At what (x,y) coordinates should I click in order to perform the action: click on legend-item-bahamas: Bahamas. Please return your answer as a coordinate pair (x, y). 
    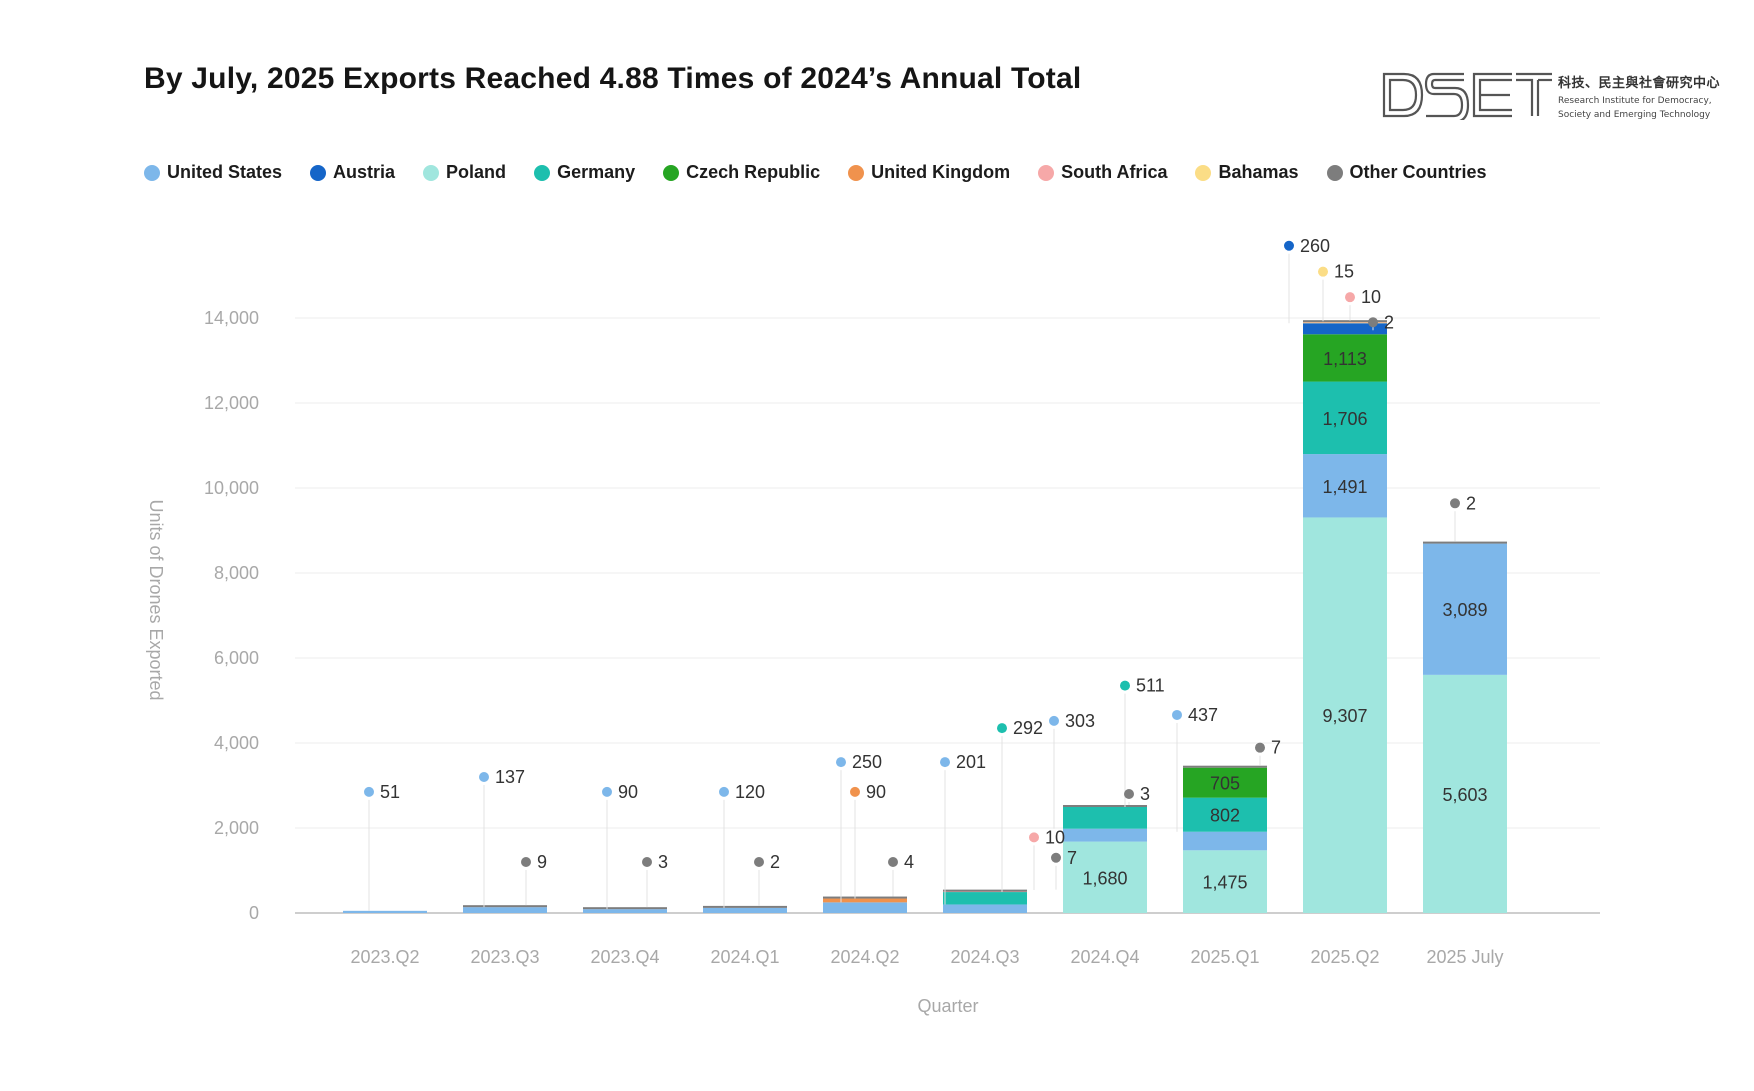
    Looking at the image, I should click on (1247, 172).